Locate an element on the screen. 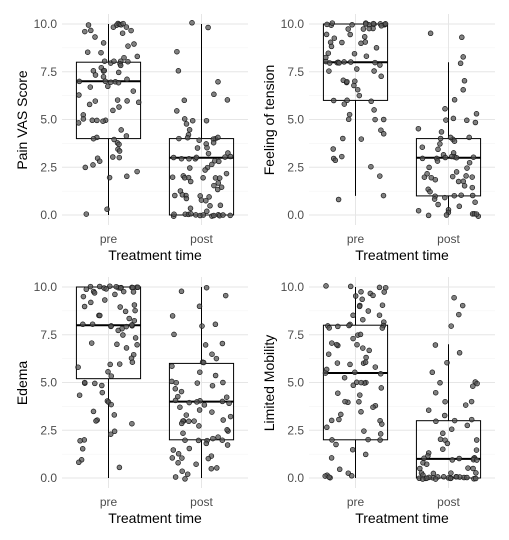 The height and width of the screenshot is (540, 509). x-axis-title: Treatment time is located at coordinates (155, 255).